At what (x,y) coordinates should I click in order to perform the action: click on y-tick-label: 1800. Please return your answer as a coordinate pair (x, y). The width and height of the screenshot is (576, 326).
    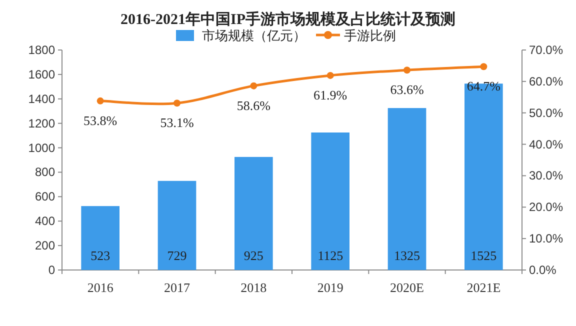
    Looking at the image, I should click on (42, 50).